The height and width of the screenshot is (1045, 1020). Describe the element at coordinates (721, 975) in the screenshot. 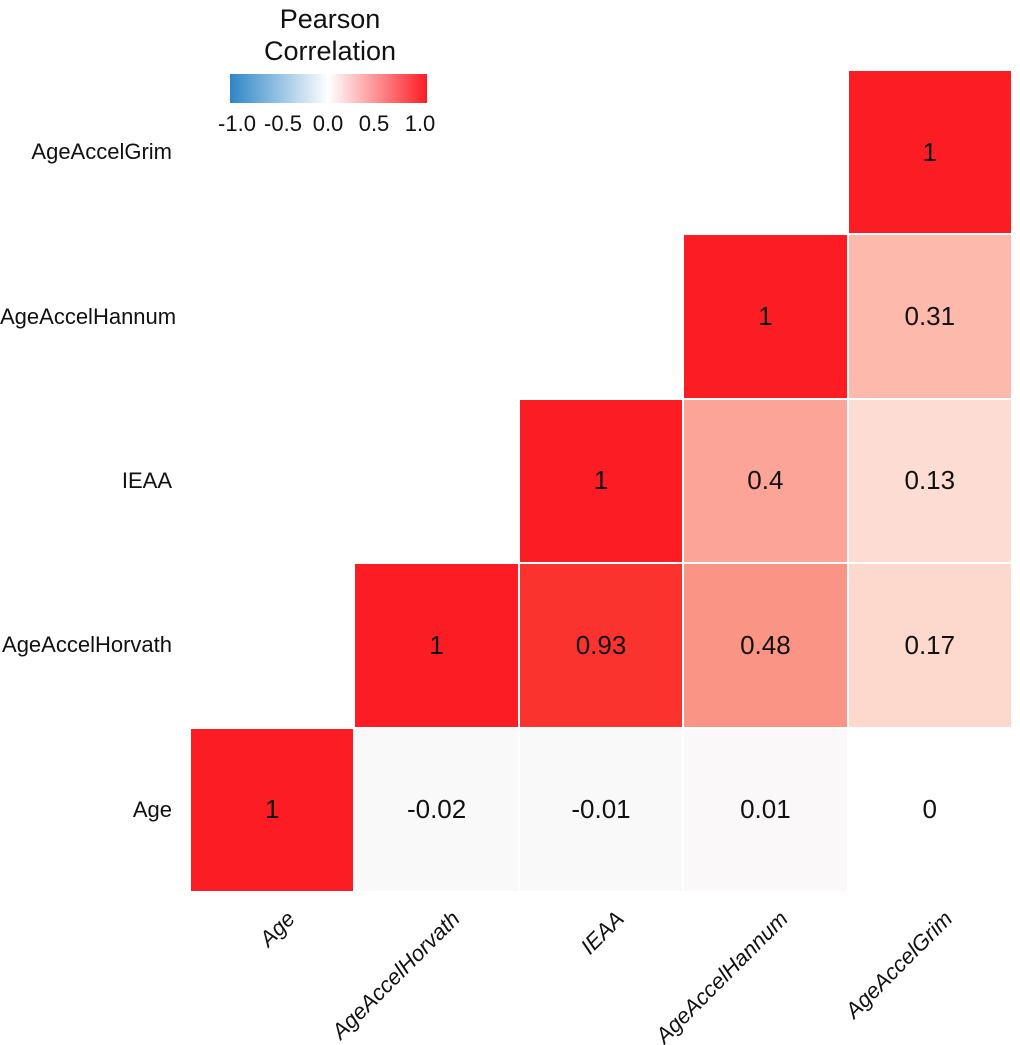

I see `col-label-ageaccelhannum: AgeAccelHannum` at that location.